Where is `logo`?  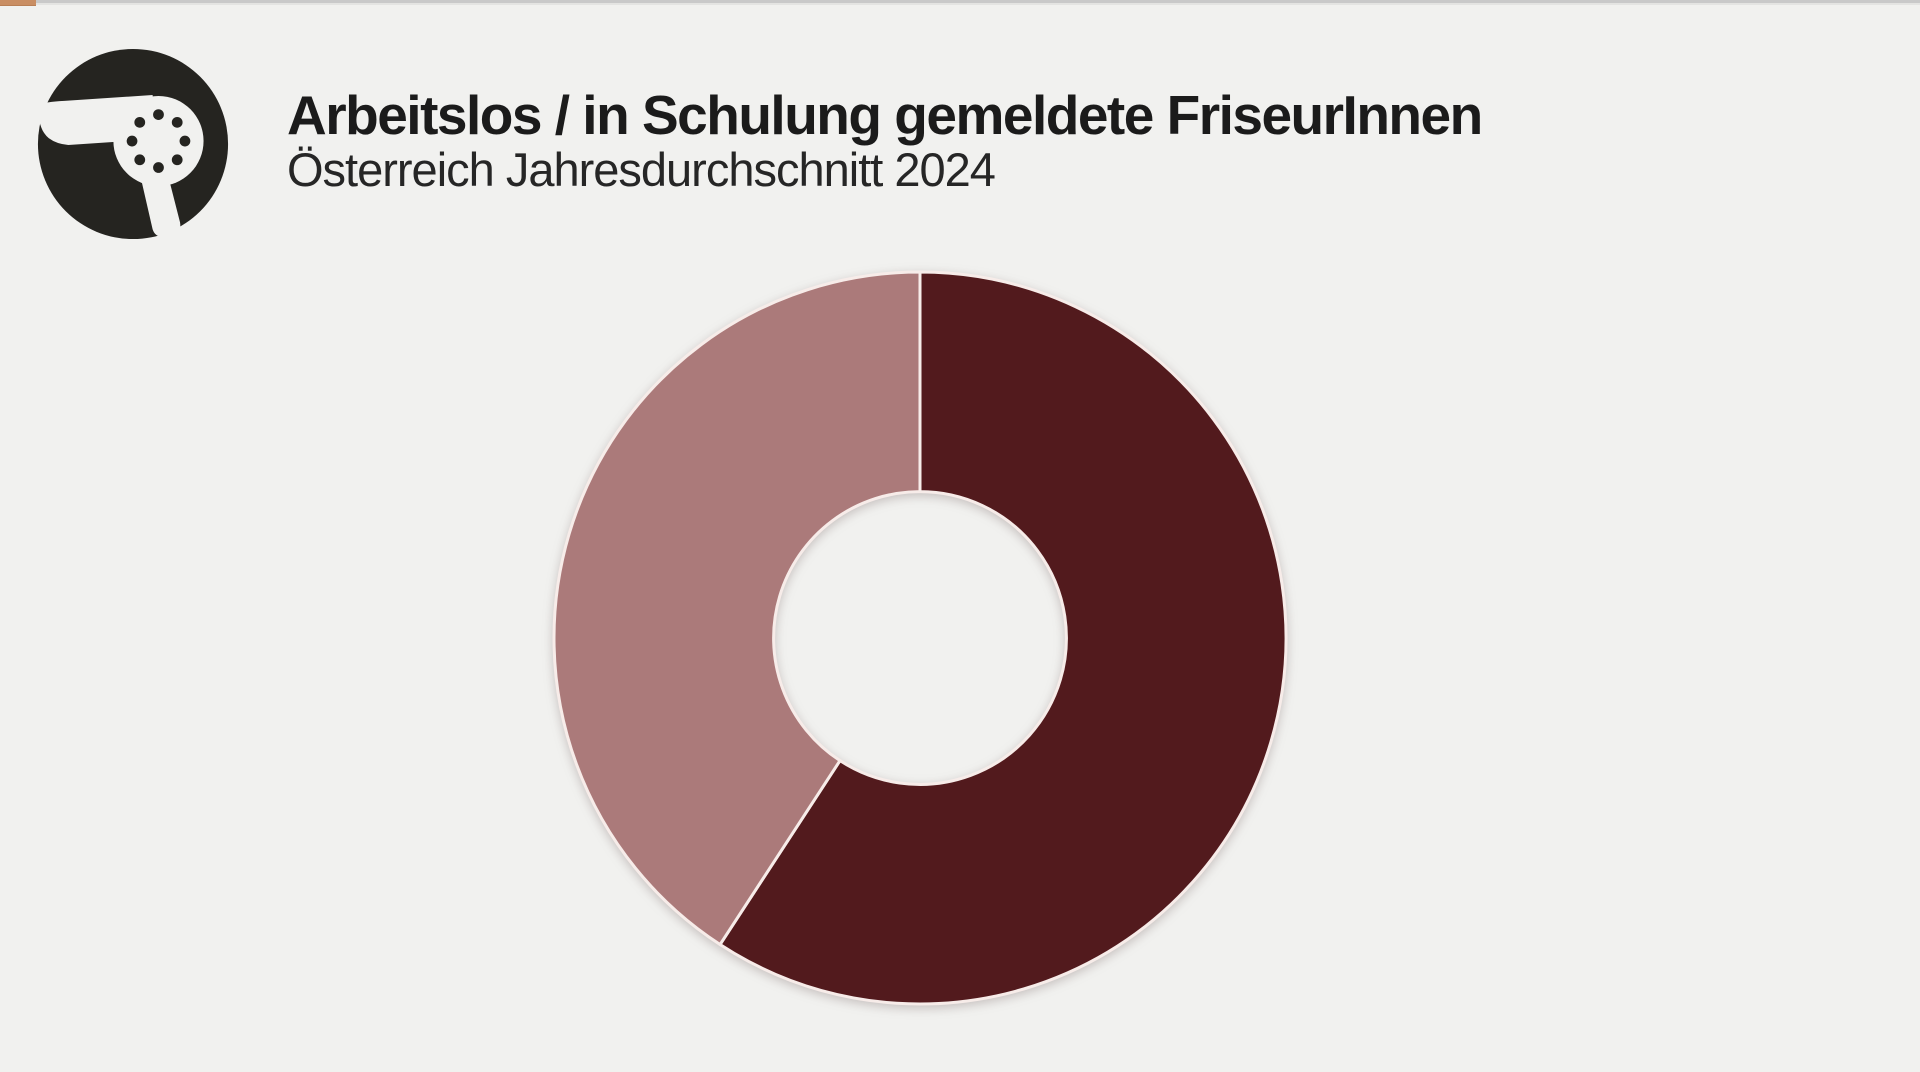 logo is located at coordinates (133, 144).